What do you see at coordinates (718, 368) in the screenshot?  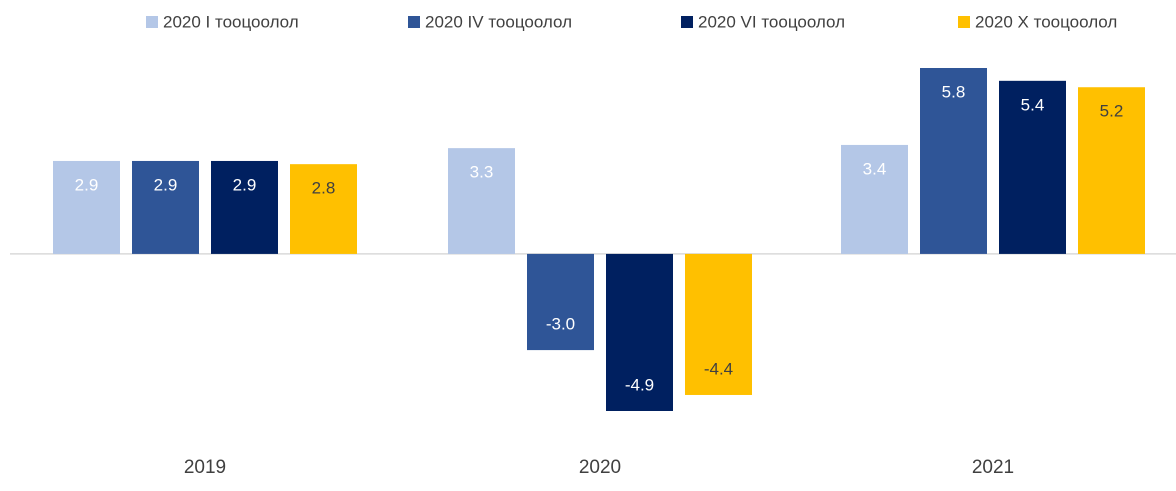 I see `value-label: -4.4` at bounding box center [718, 368].